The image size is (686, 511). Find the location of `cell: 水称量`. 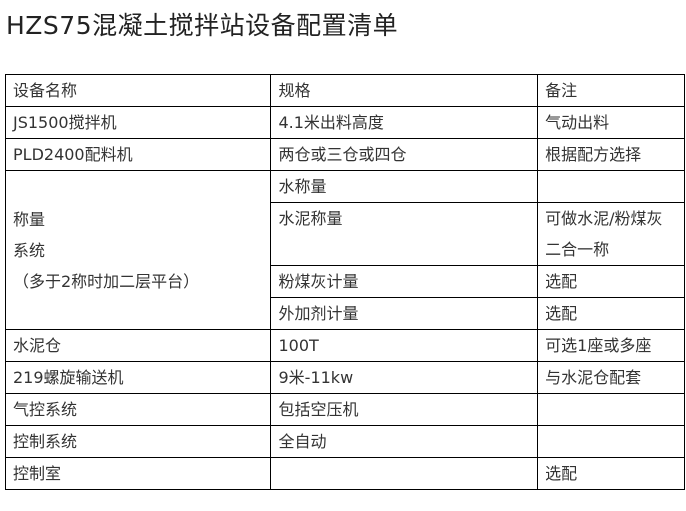

cell: 水称量 is located at coordinates (404, 186).